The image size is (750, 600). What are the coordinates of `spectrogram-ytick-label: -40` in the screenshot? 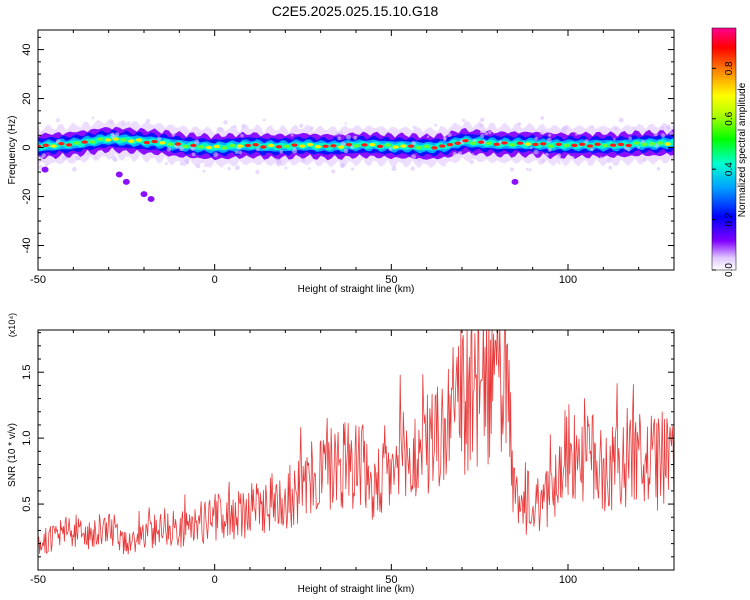 It's located at (27, 246).